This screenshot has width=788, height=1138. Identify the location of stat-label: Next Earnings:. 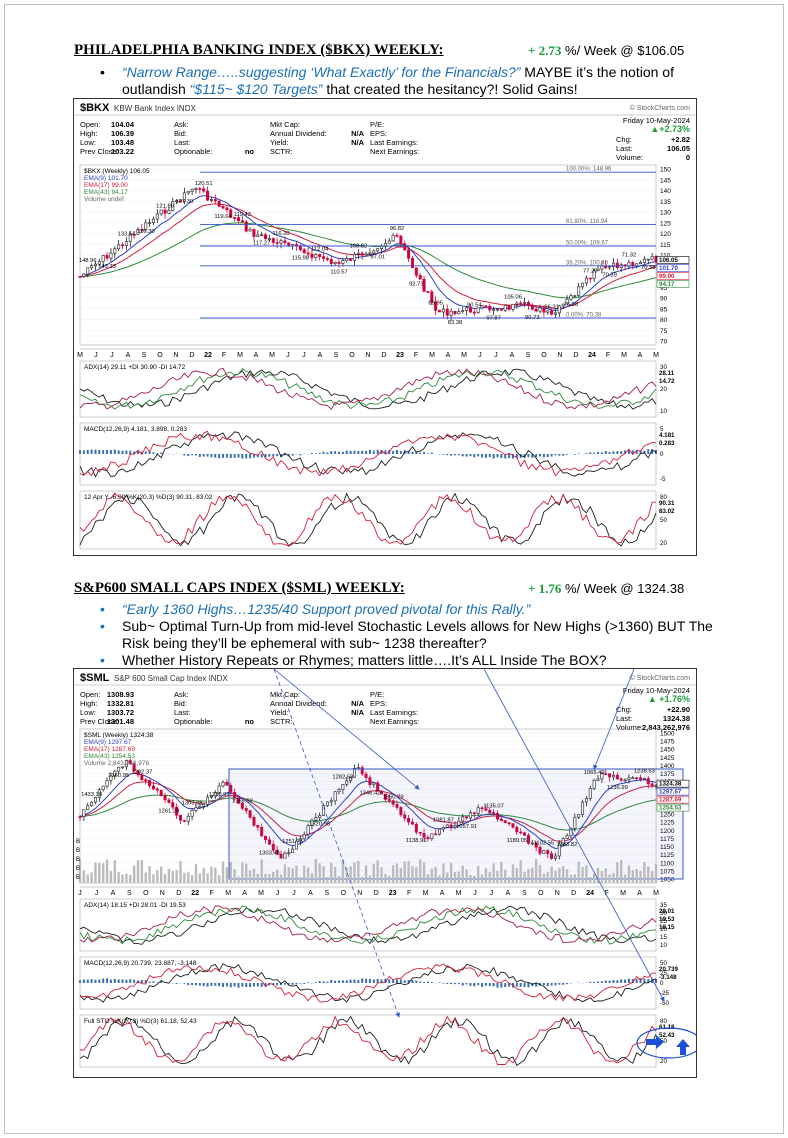
(394, 721).